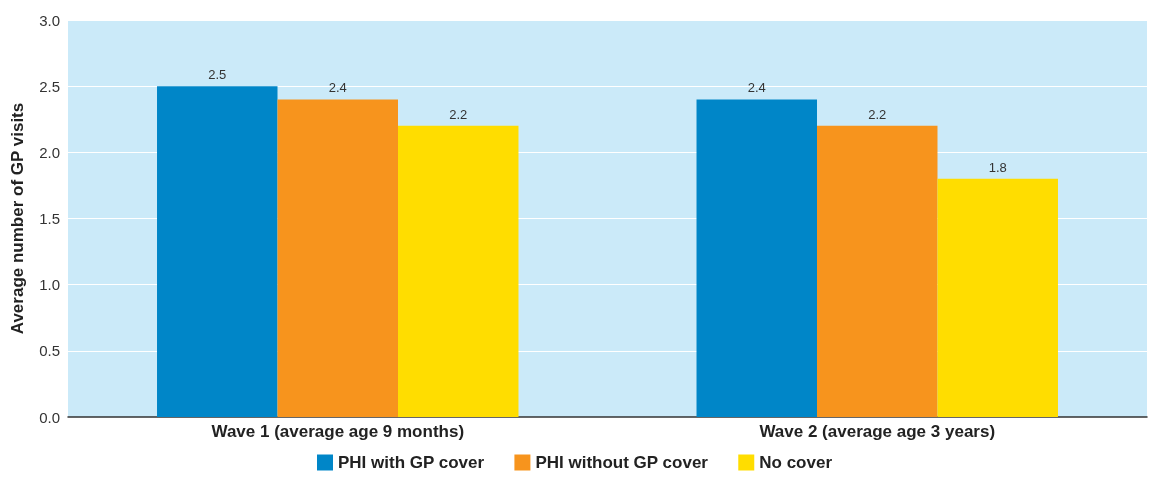 This screenshot has width=1149, height=484. What do you see at coordinates (796, 462) in the screenshot?
I see `legend-label: No cover` at bounding box center [796, 462].